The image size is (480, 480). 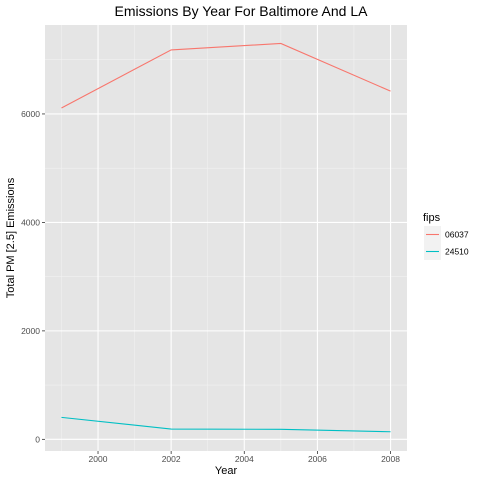 I want to click on y-tick-label: 4000, so click(x=30, y=222).